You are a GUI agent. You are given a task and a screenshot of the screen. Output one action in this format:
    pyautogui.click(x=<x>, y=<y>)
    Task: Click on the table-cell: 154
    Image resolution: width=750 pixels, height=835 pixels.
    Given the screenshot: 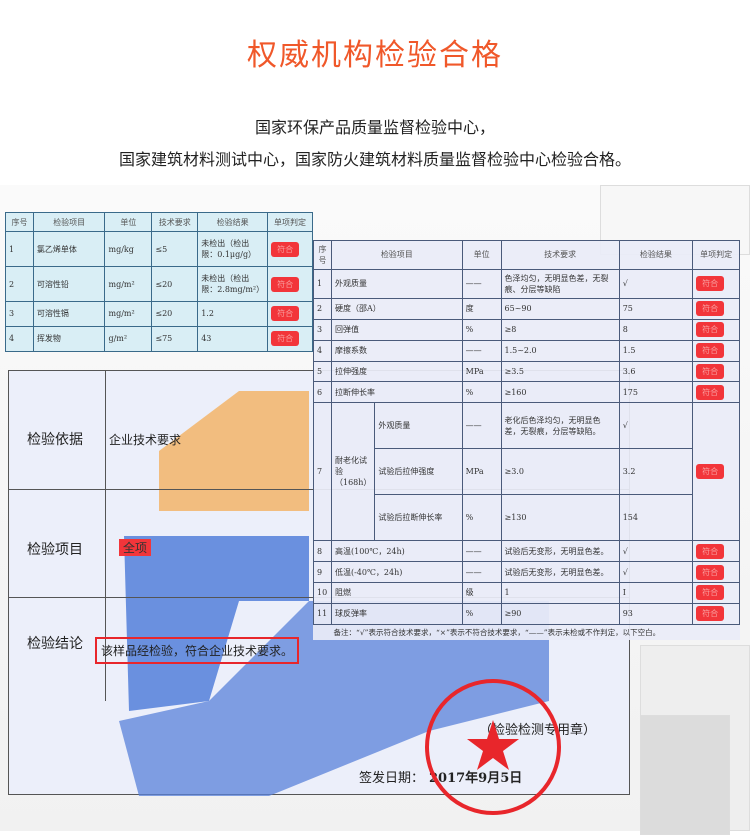 What is the action you would take?
    pyautogui.click(x=656, y=518)
    